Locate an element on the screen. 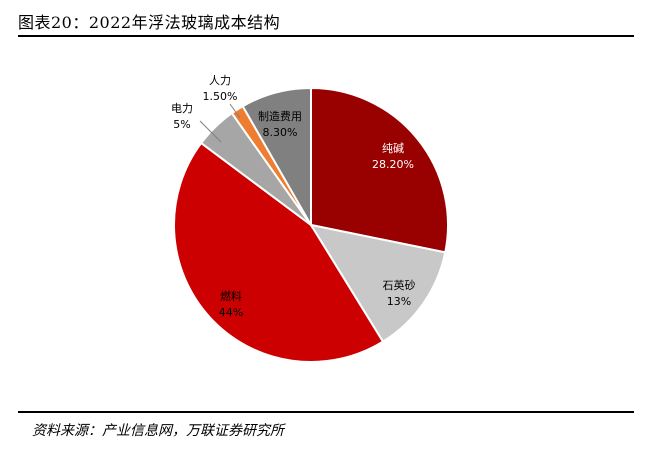 This screenshot has height=458, width=652. slice-value-label-2: 13% is located at coordinates (399, 301).